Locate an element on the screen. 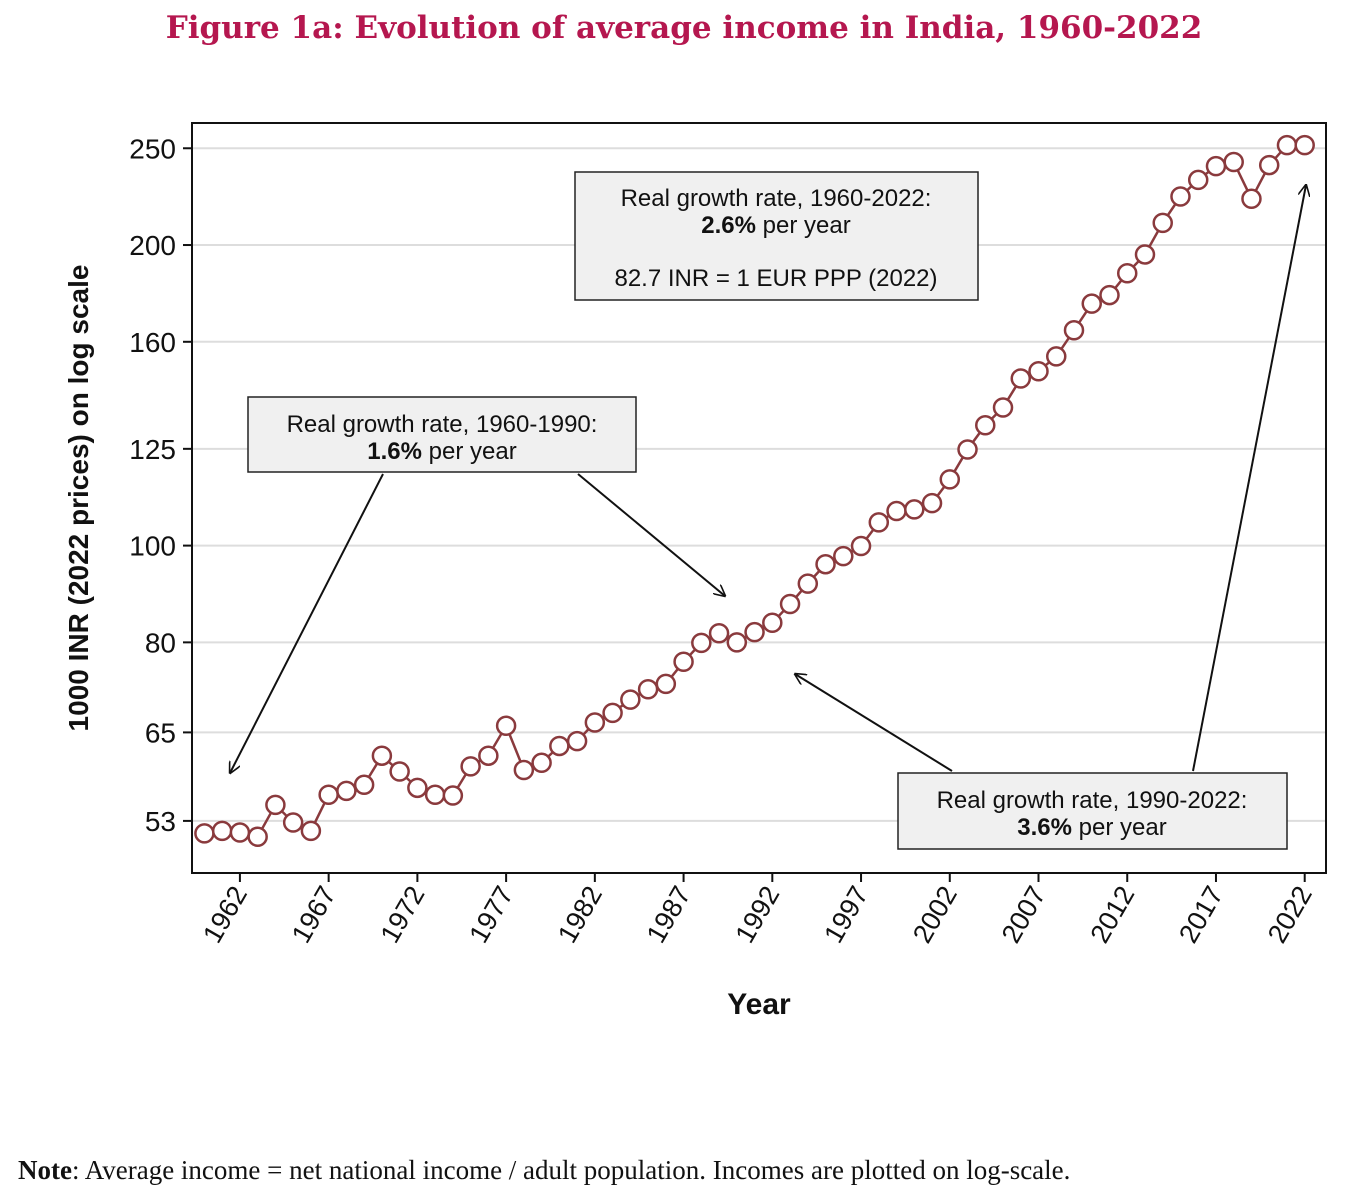 This screenshot has width=1368, height=1204. x-tick-label: 2022 is located at coordinates (1290, 914).